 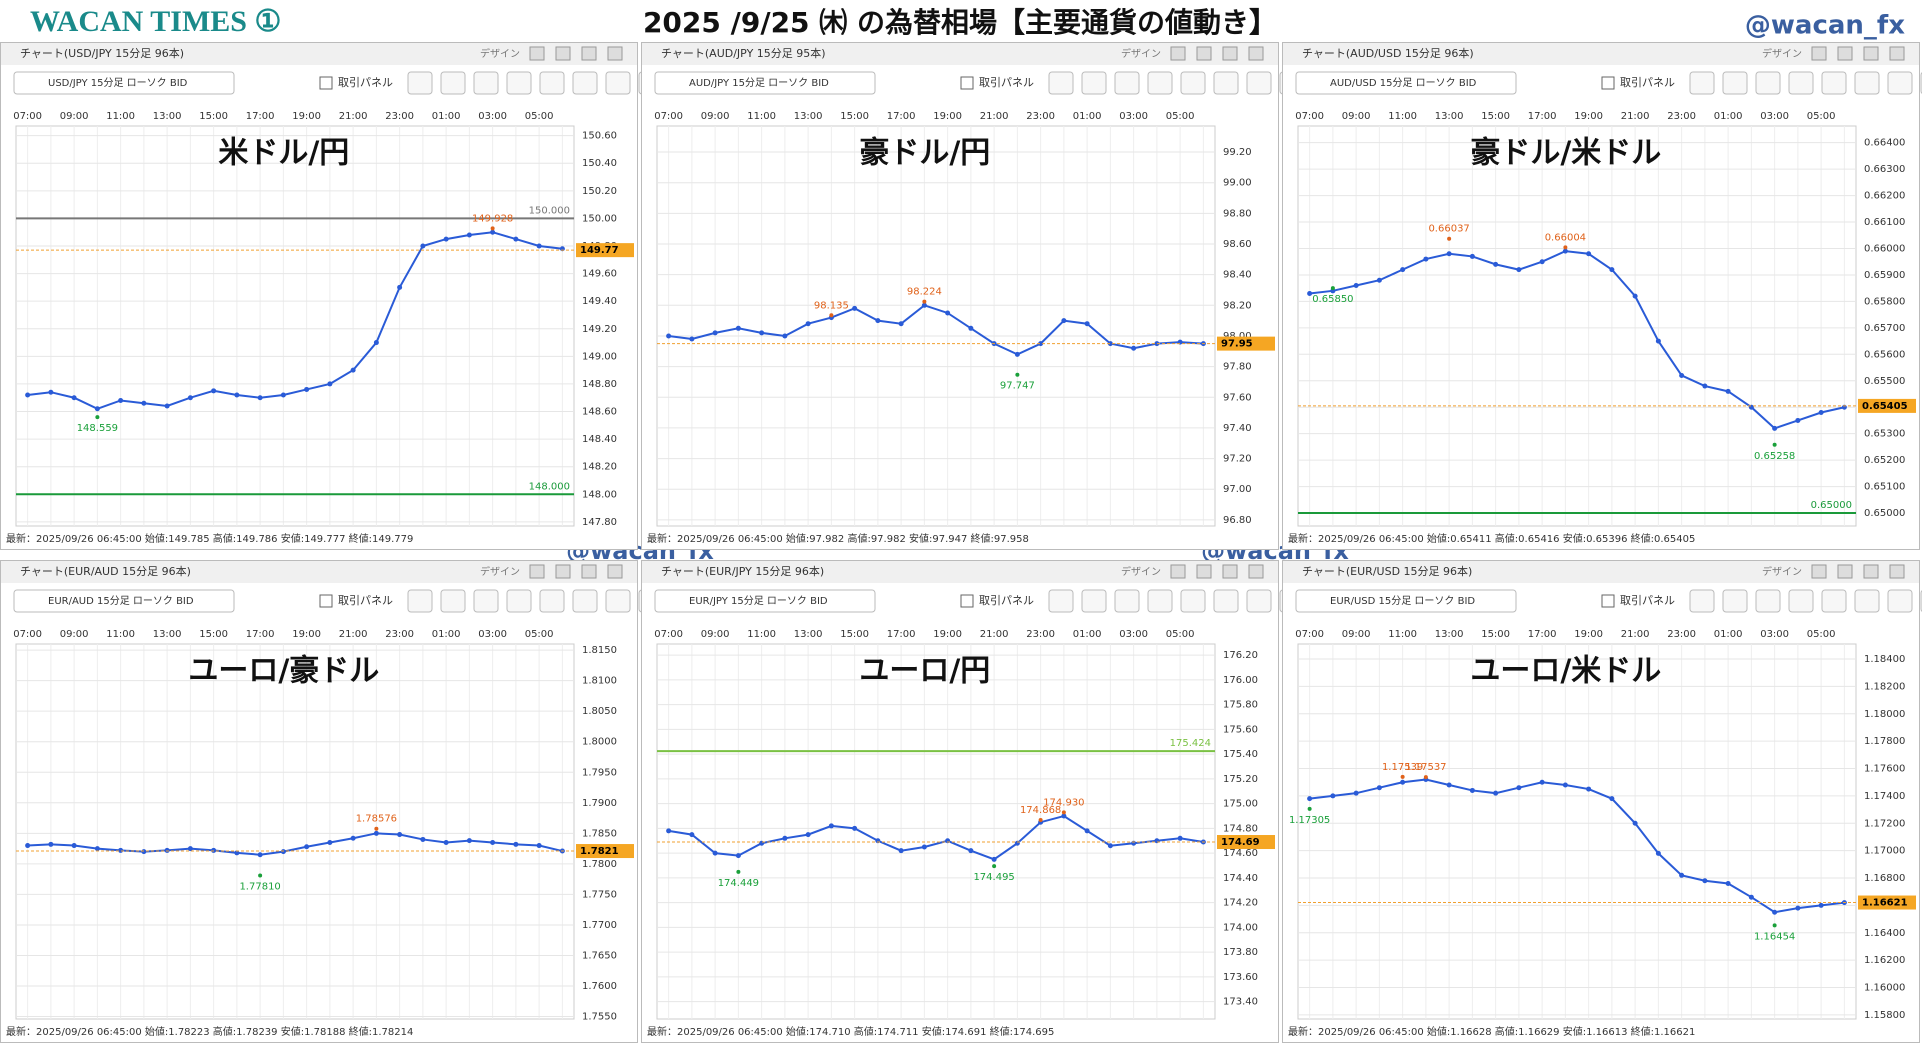 I want to click on extreme-point, so click(x=1449, y=238).